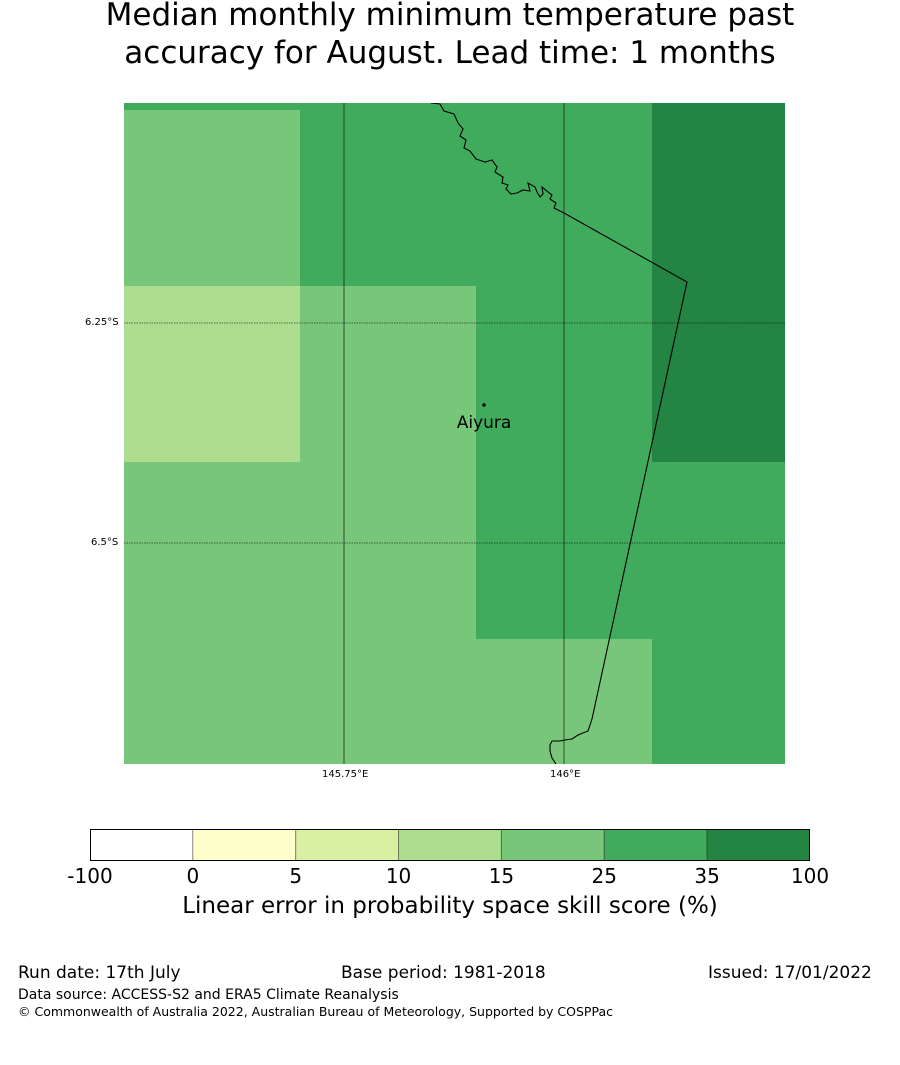  What do you see at coordinates (790, 973) in the screenshot?
I see `issued-date: Issued: 17/01/2022` at bounding box center [790, 973].